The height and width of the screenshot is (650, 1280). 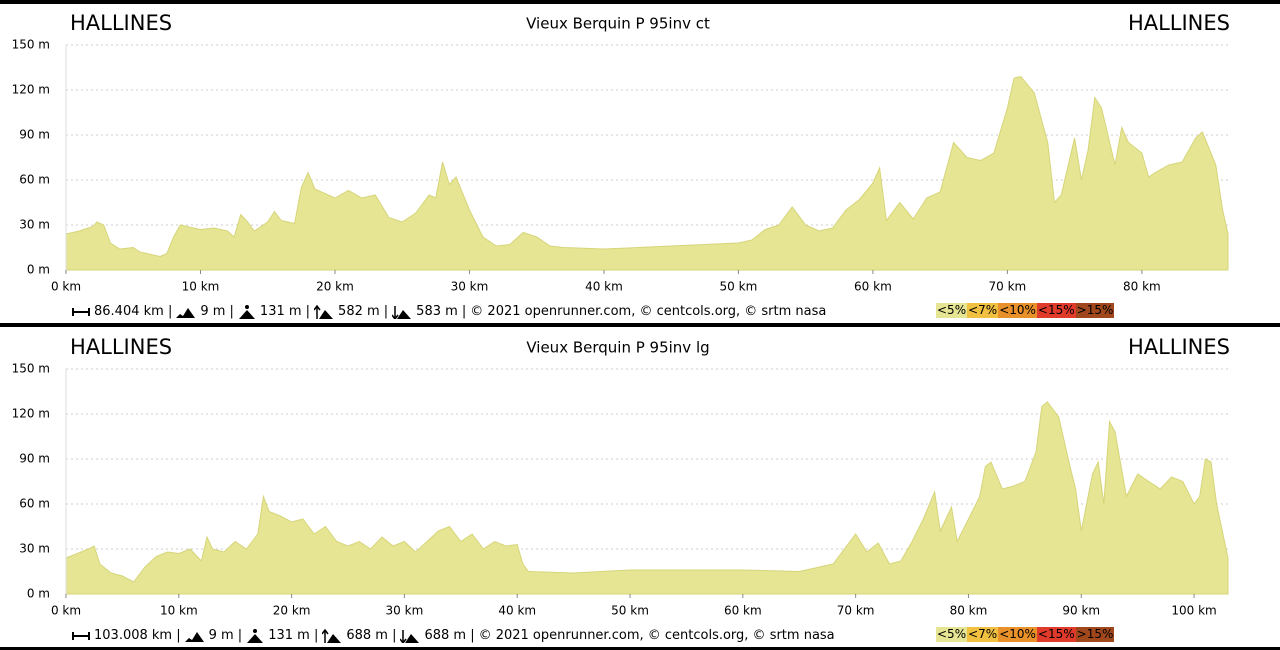 I want to click on chart-title: Vieux Berquin P 95inv lg, so click(x=617, y=348).